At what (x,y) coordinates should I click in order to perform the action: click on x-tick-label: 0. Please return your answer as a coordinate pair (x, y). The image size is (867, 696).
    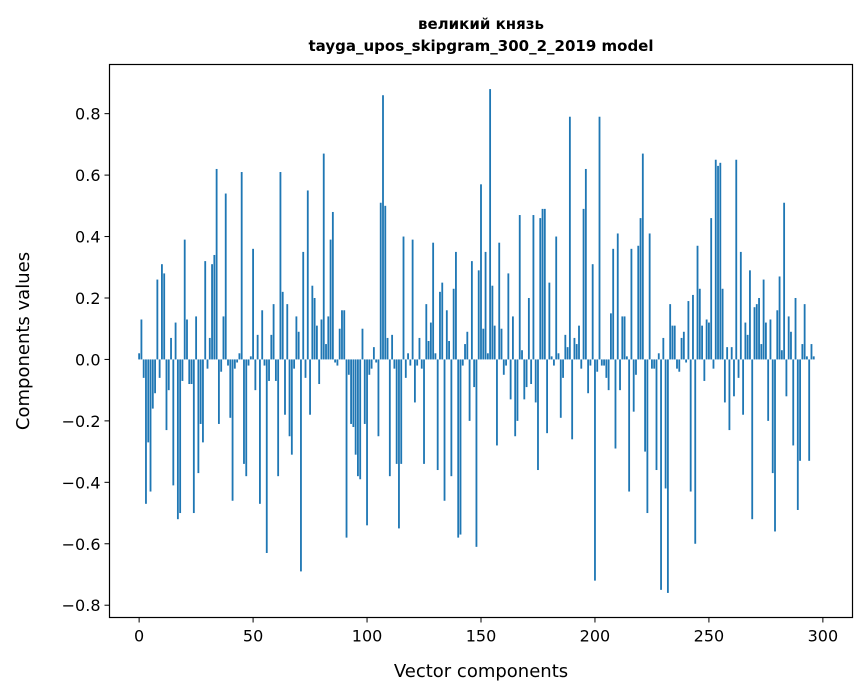
    Looking at the image, I should click on (139, 636).